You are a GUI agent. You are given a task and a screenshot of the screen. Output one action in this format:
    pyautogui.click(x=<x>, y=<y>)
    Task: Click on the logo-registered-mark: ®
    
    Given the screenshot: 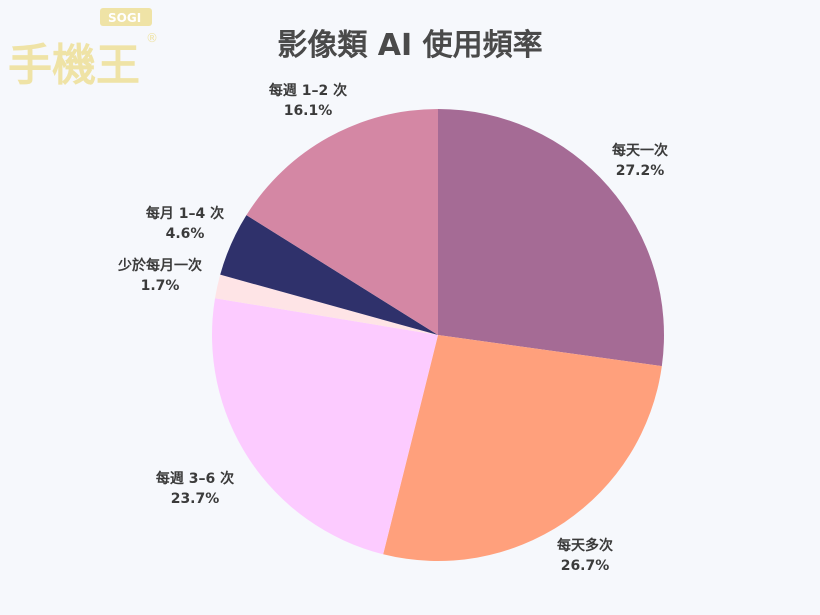 What is the action you would take?
    pyautogui.click(x=152, y=38)
    